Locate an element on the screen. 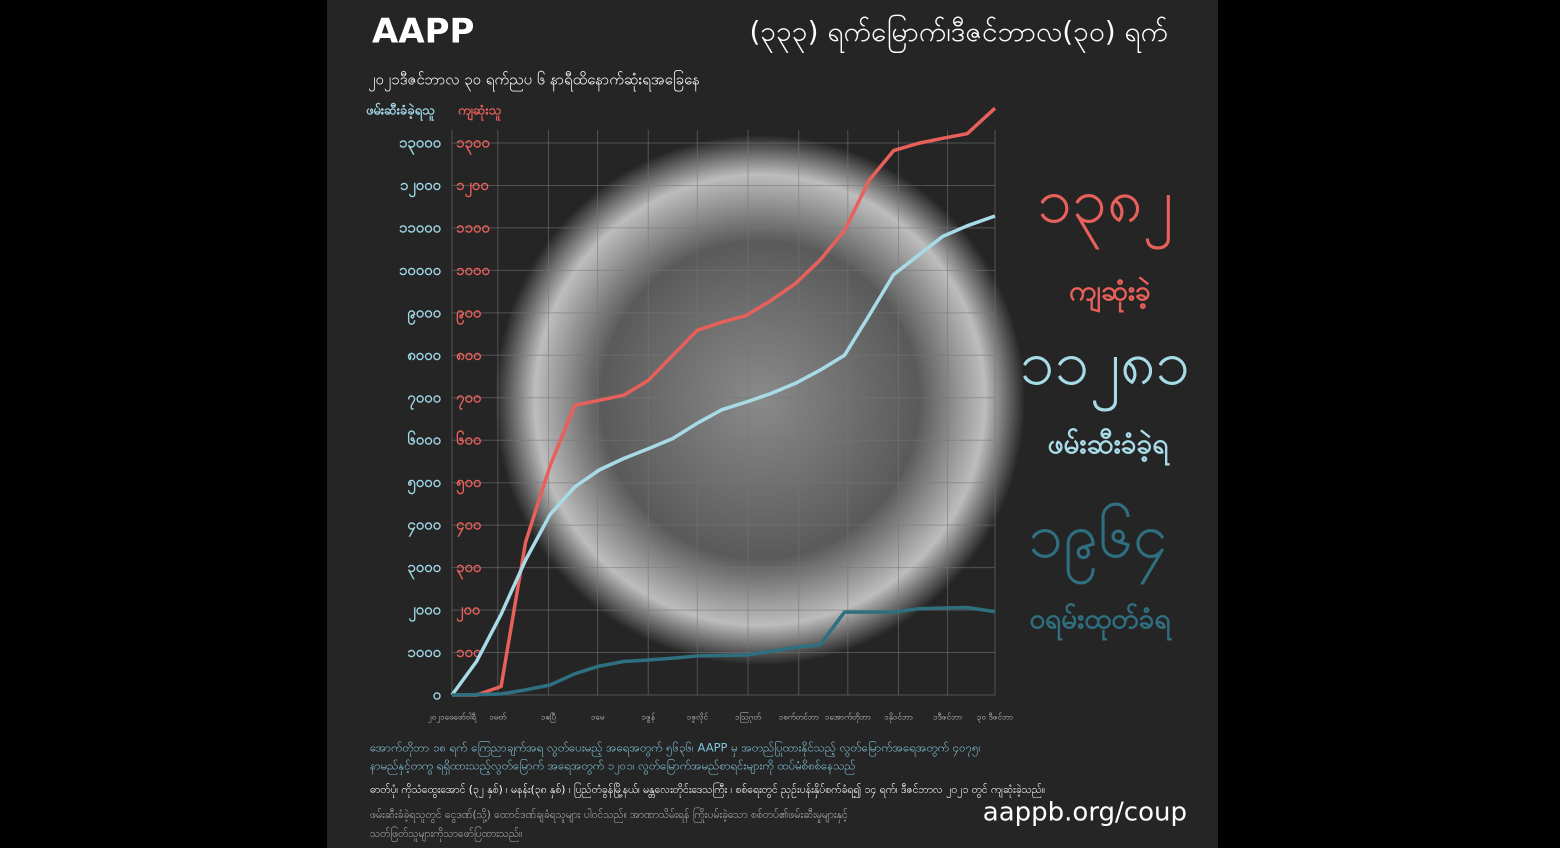 This screenshot has width=1560, height=848. x-tick-label: ၁ဇွန် is located at coordinates (649, 718).